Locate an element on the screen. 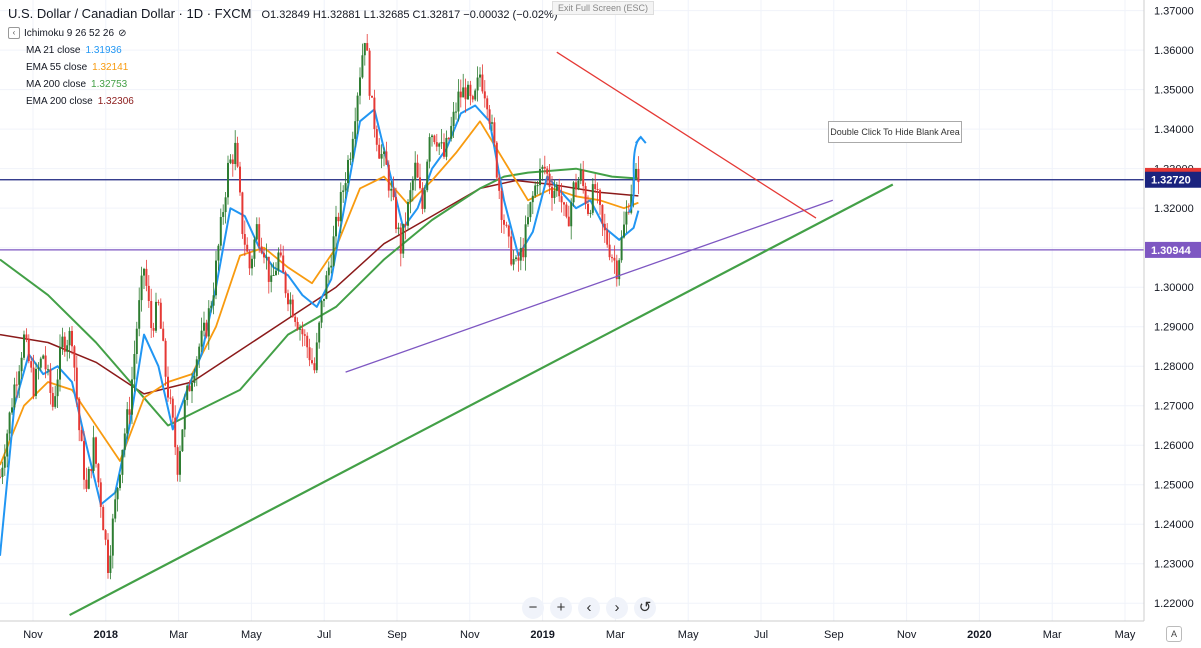  price-label-text: 1.32720 is located at coordinates (1171, 181).